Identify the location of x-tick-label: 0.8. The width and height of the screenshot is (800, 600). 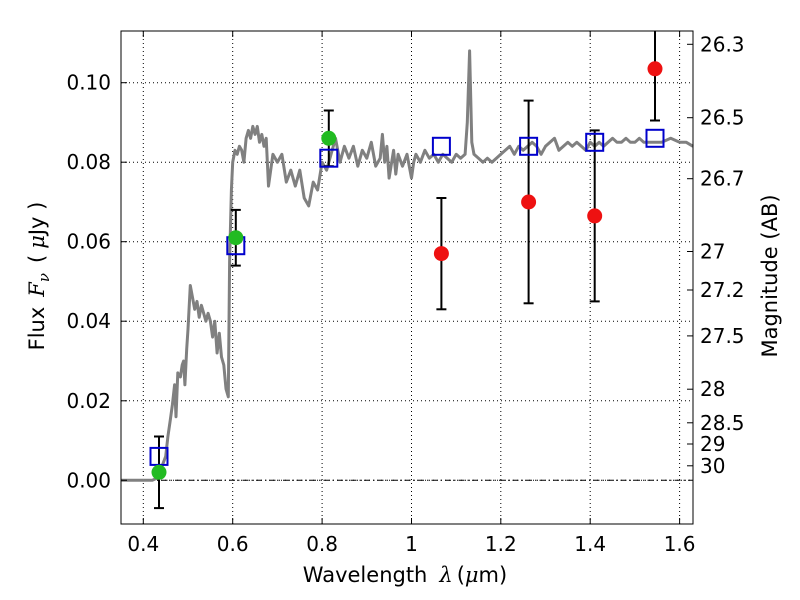
(322, 544).